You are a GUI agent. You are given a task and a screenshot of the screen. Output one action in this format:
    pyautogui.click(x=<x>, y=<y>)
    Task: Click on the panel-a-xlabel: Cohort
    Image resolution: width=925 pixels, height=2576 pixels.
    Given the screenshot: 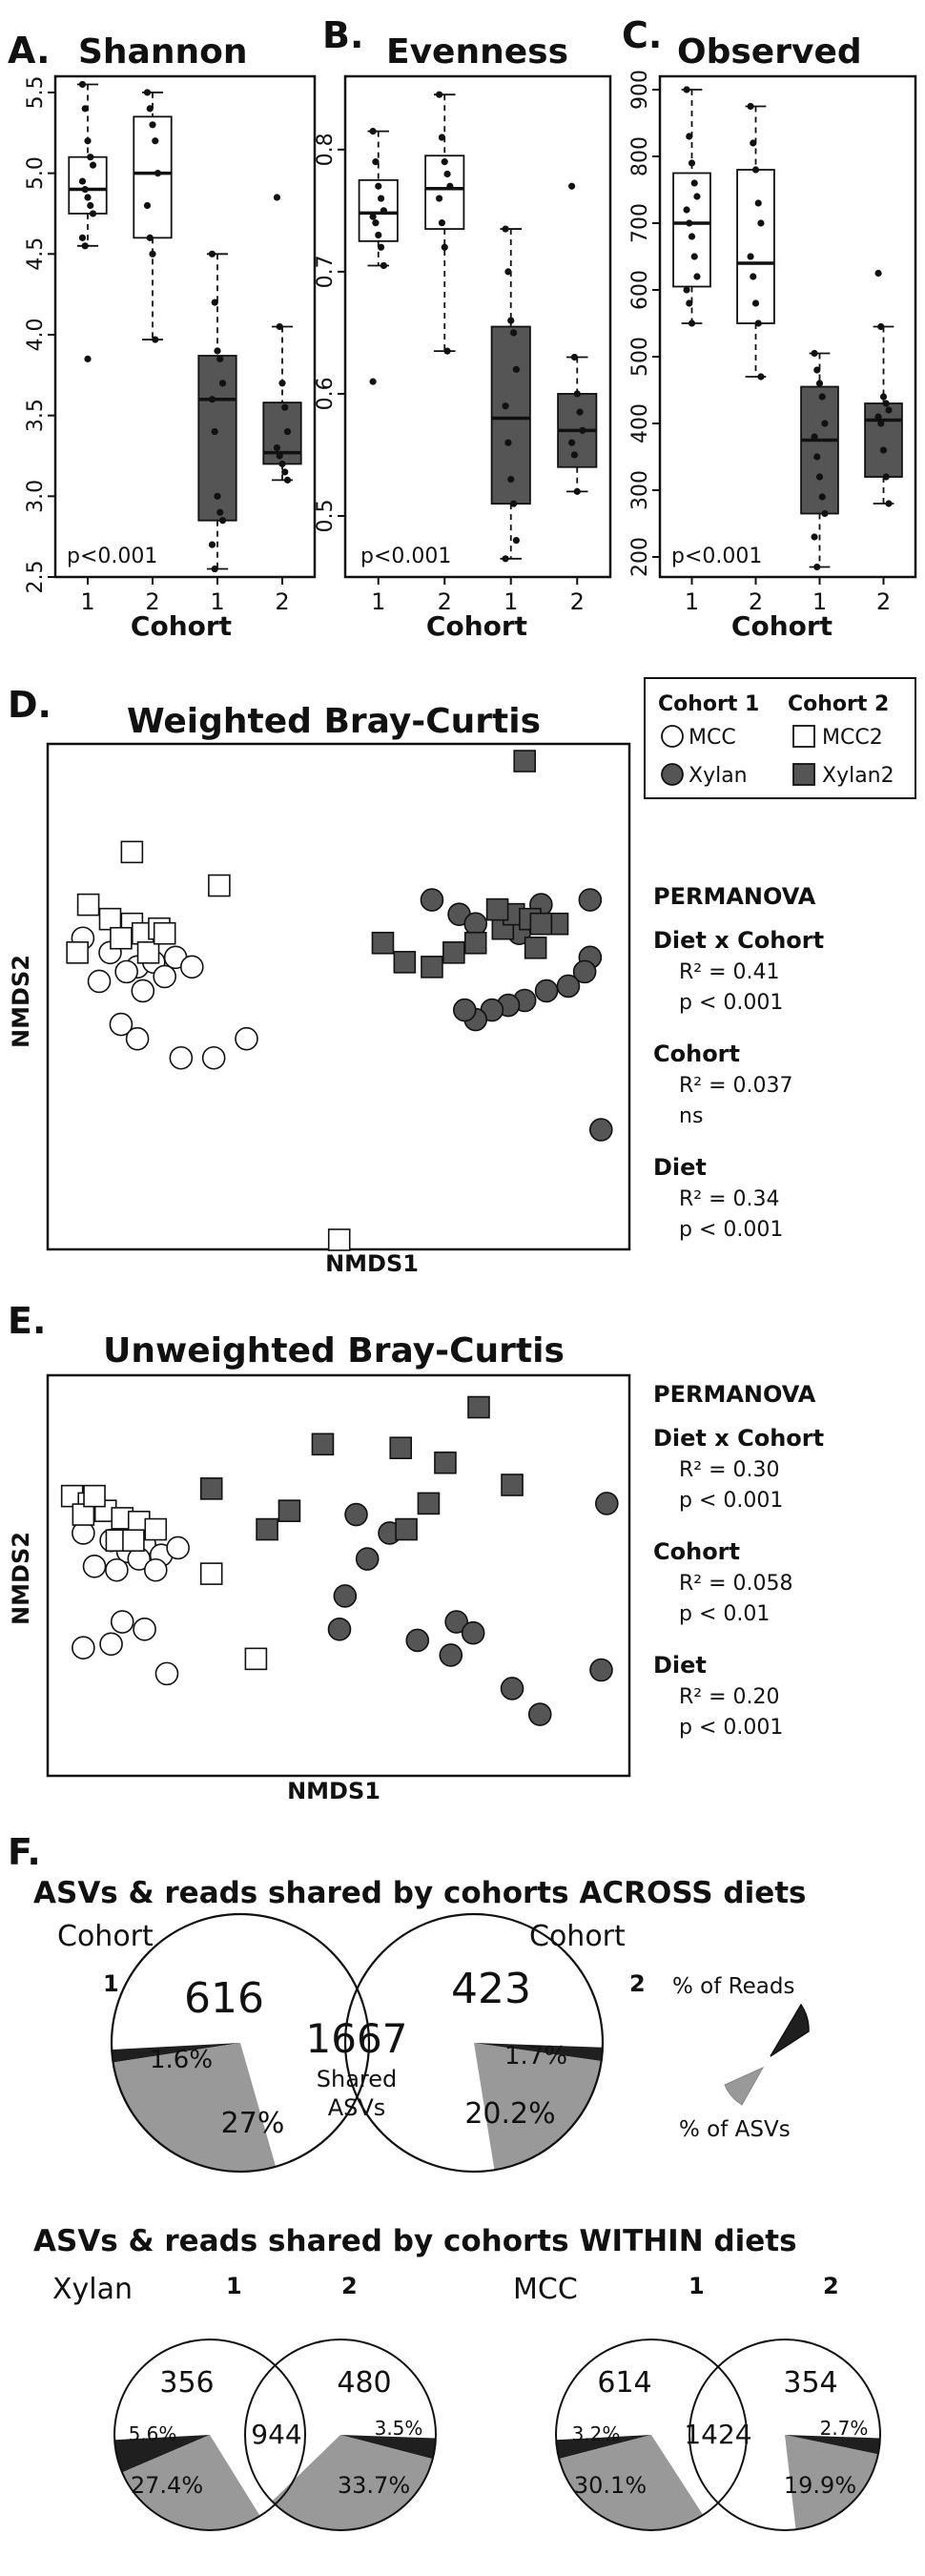 What is the action you would take?
    pyautogui.click(x=181, y=626)
    